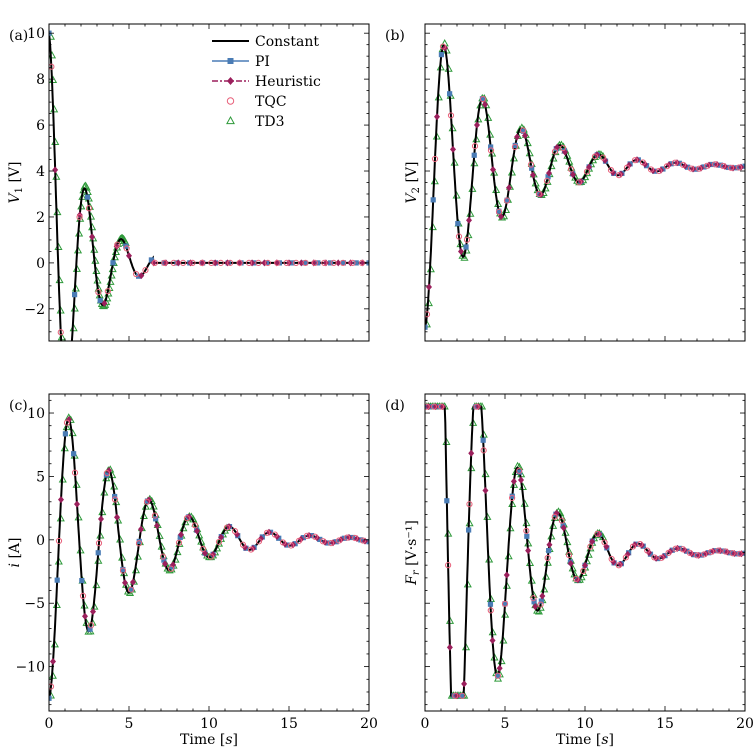 The image size is (753, 753). Describe the element at coordinates (369, 724) in the screenshot. I see `x-tick-label: 20` at that location.